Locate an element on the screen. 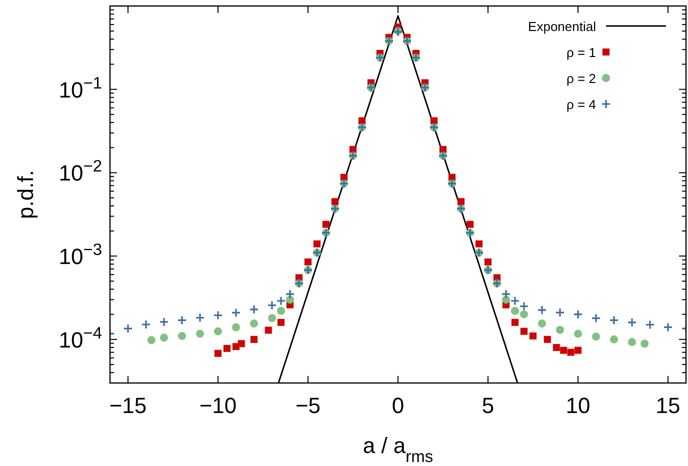  y-tick-label: 10$^{−2}$ is located at coordinates (80, 172).